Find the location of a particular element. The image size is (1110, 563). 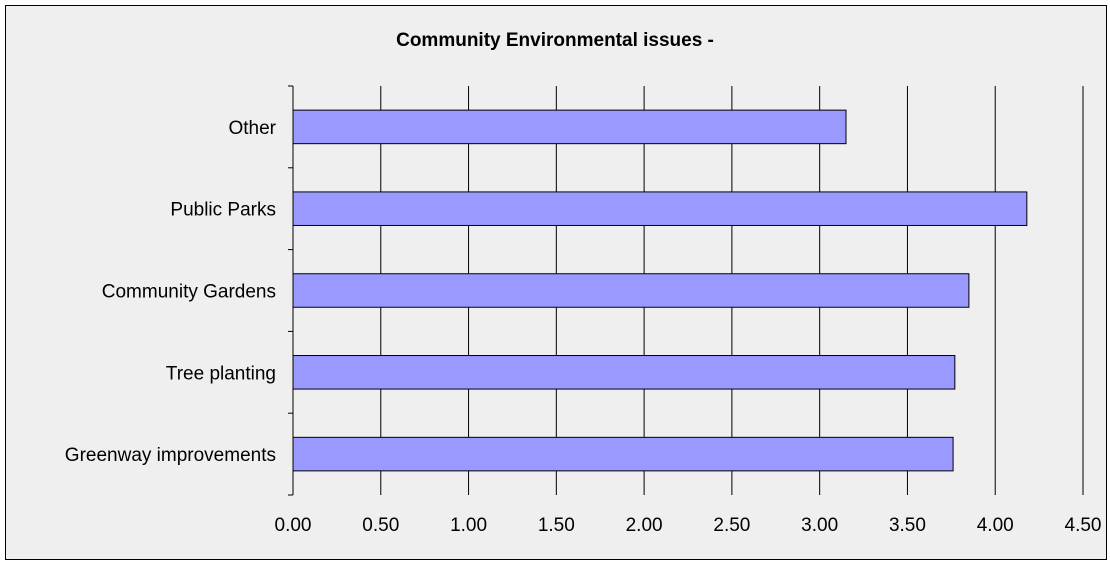

x-tick-label: 4.50 is located at coordinates (1083, 525).